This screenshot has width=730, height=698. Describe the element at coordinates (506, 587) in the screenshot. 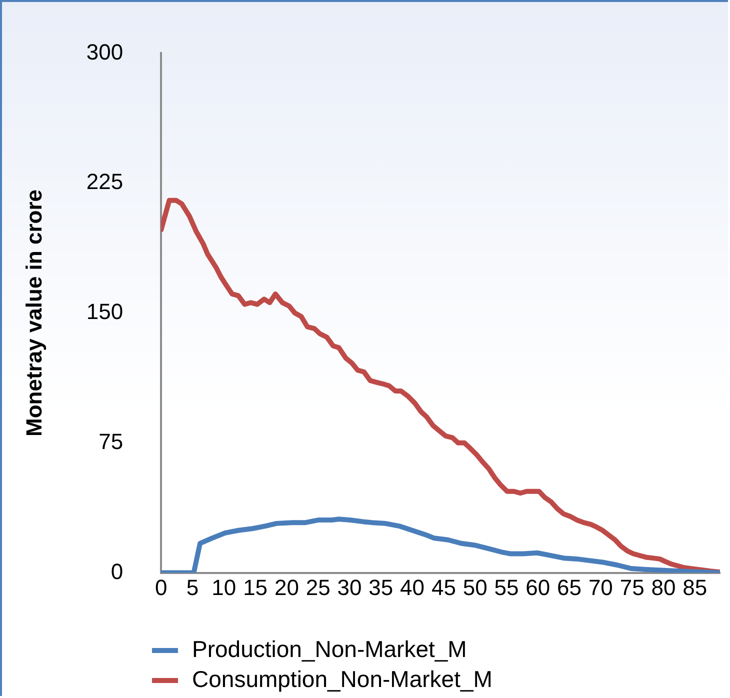

I see `x-tick-label: 55` at that location.